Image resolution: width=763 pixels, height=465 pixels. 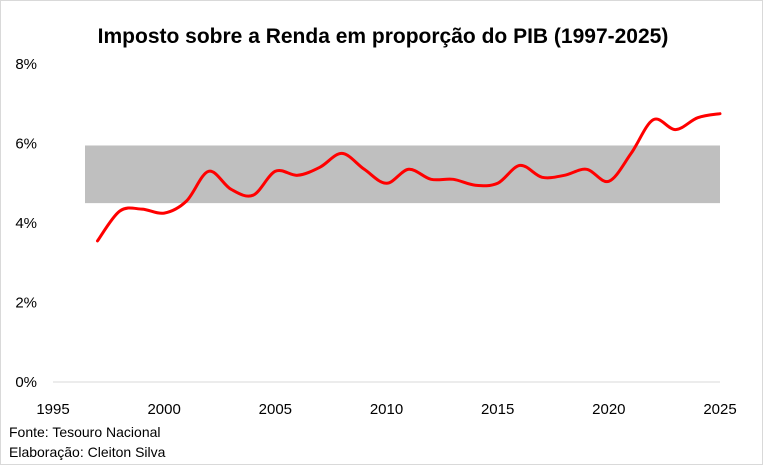 I want to click on x-tick-label: 2015, so click(x=497, y=409).